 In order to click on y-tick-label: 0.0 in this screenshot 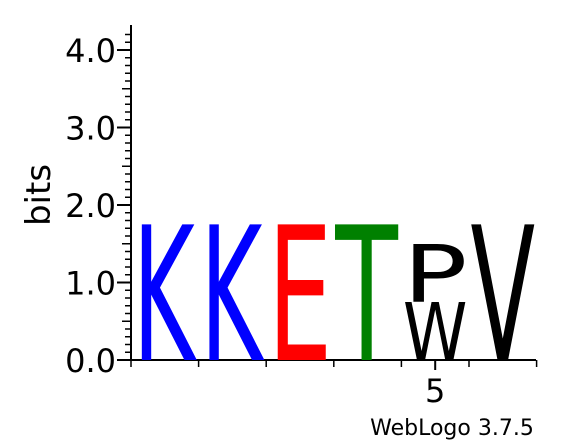, I will do `click(90, 361)`.